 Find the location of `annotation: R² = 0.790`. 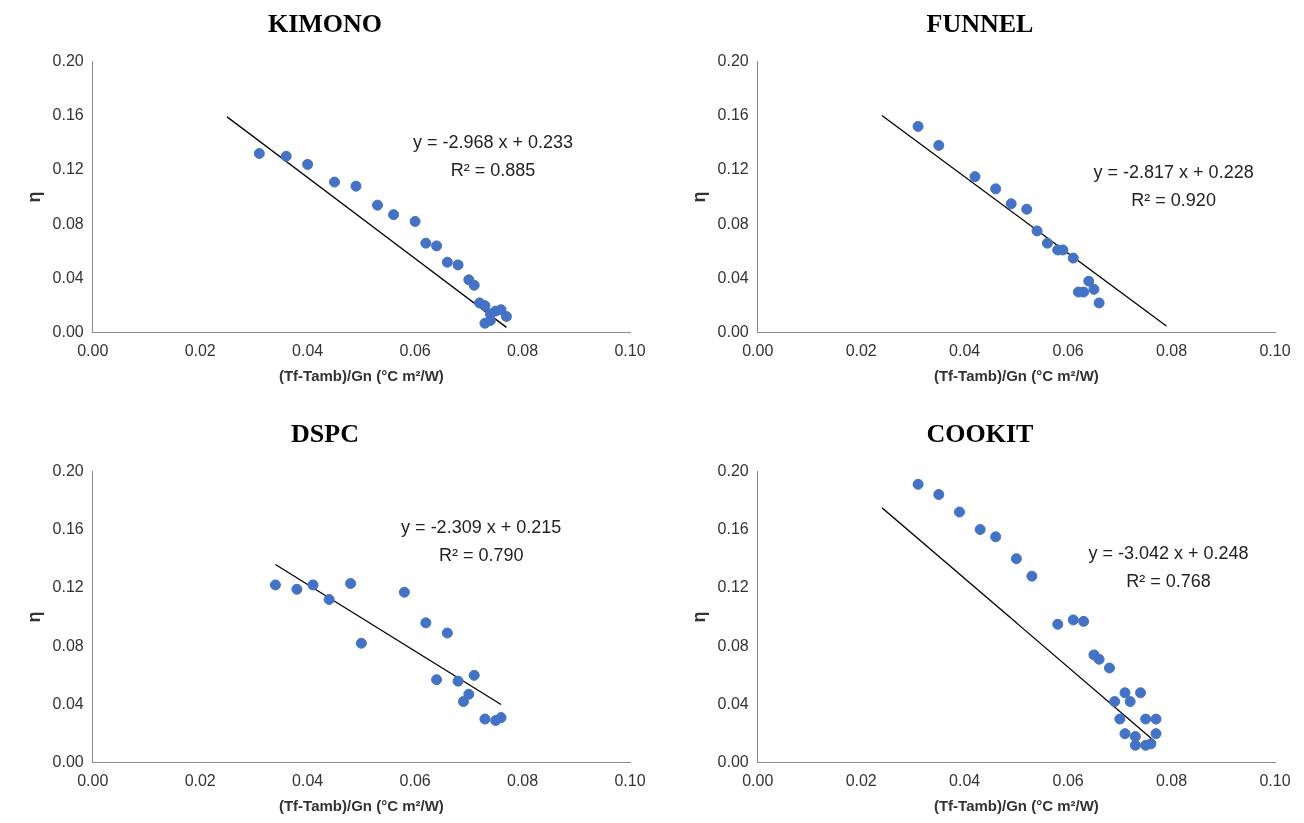

annotation: R² = 0.790 is located at coordinates (481, 555).